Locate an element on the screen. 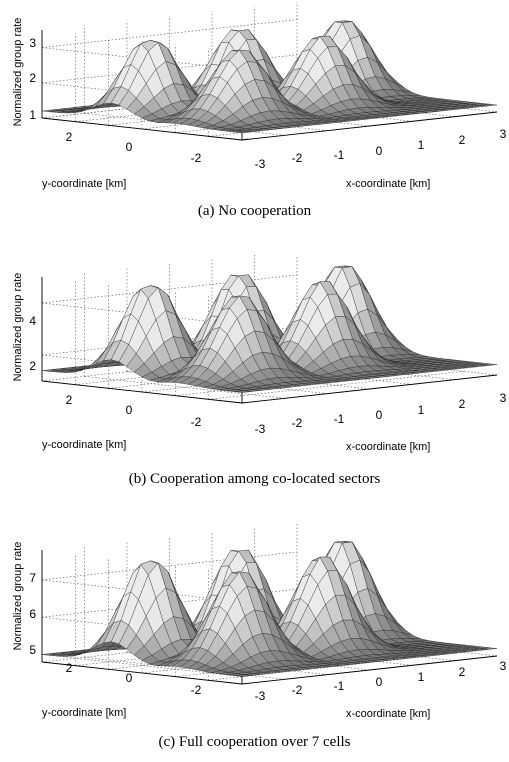 The image size is (509, 762). caption-c: (c) Full cooperation over 7 cells is located at coordinates (254, 742).